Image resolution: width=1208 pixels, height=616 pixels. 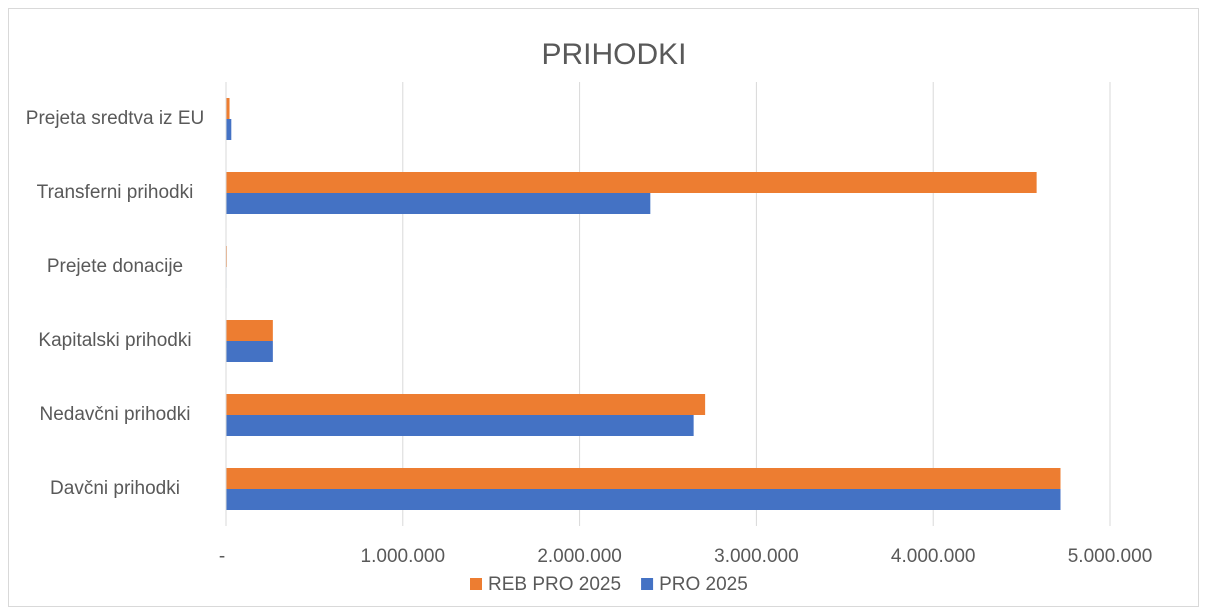 What do you see at coordinates (1110, 556) in the screenshot?
I see `x-tick-label: 5.000.000` at bounding box center [1110, 556].